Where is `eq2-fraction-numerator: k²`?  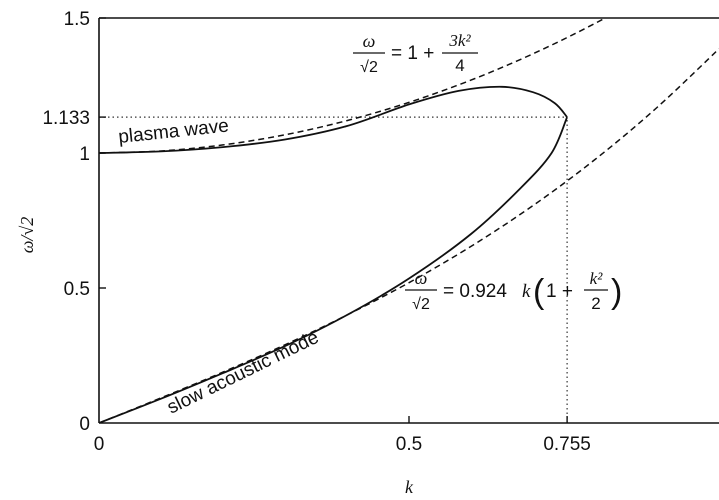 eq2-fraction-numerator: k² is located at coordinates (597, 278).